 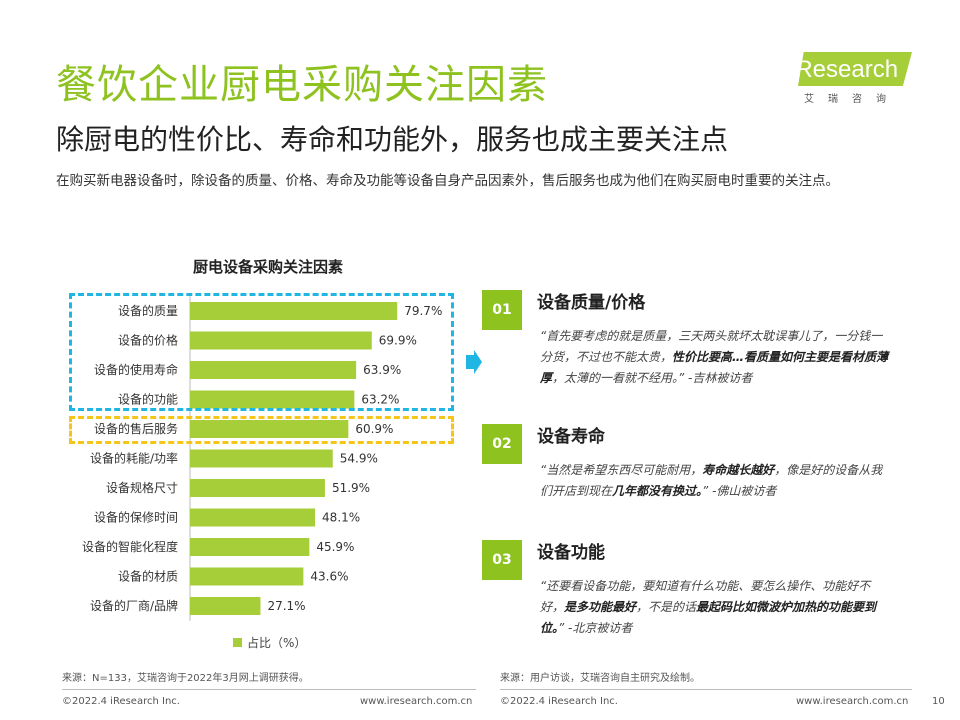 I want to click on quote-text: “还要看设备功能，要知道有什么功能、要怎么操作、功能好不好，, so click(x=705, y=596).